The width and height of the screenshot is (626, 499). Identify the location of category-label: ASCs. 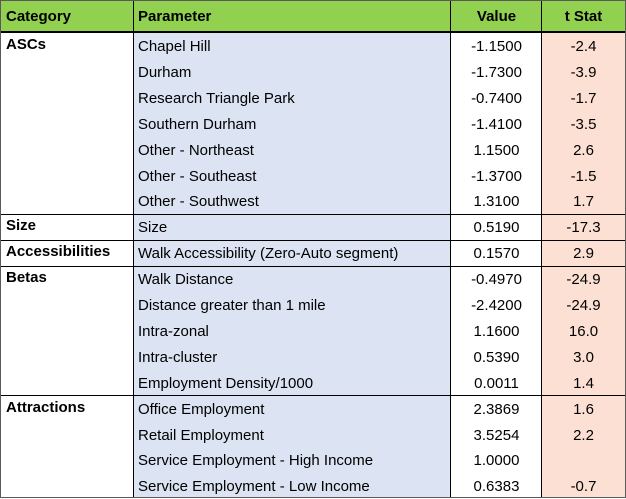
(26, 44).